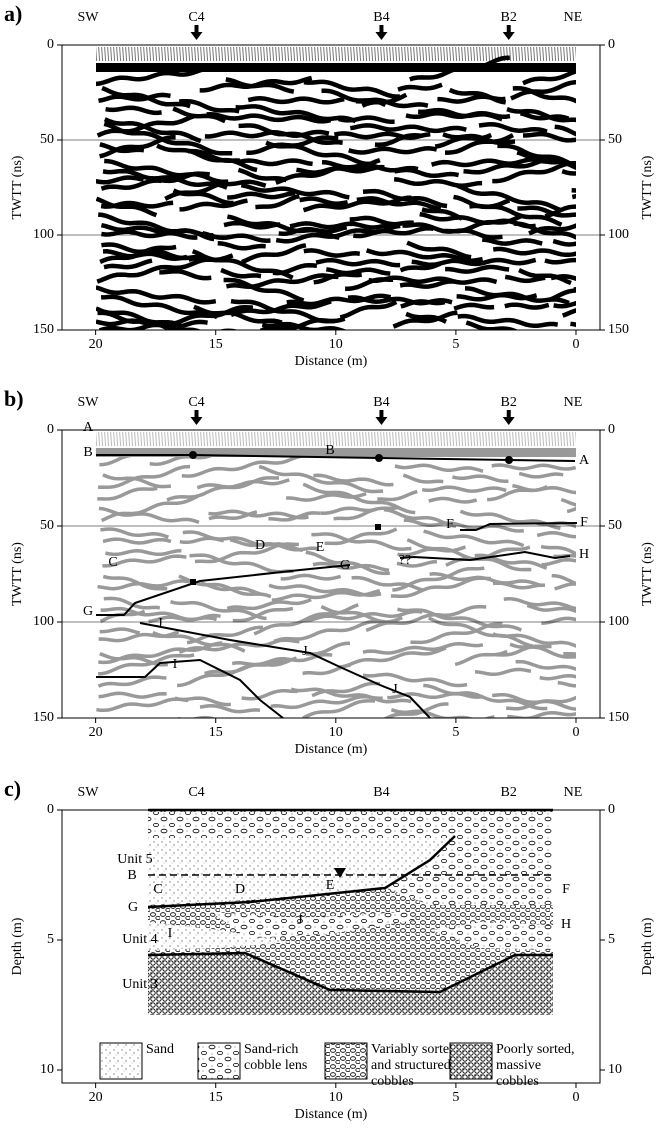  I want to click on x-tick-label: 5, so click(455, 732).